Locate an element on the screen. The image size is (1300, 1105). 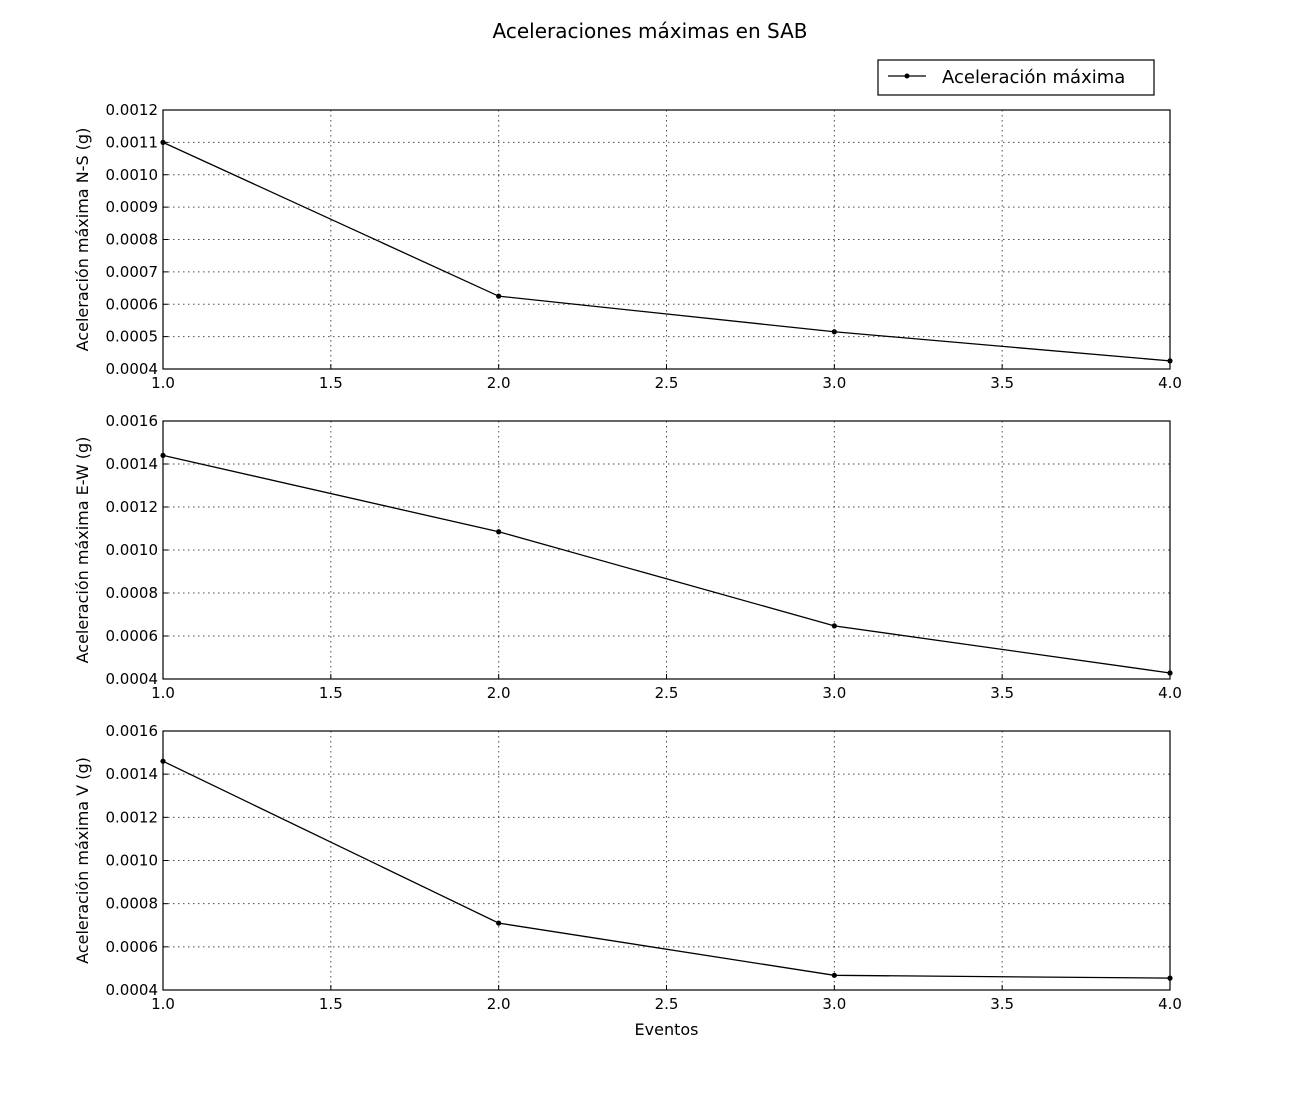
y-tick-label: 0.0009 is located at coordinates (132, 207).